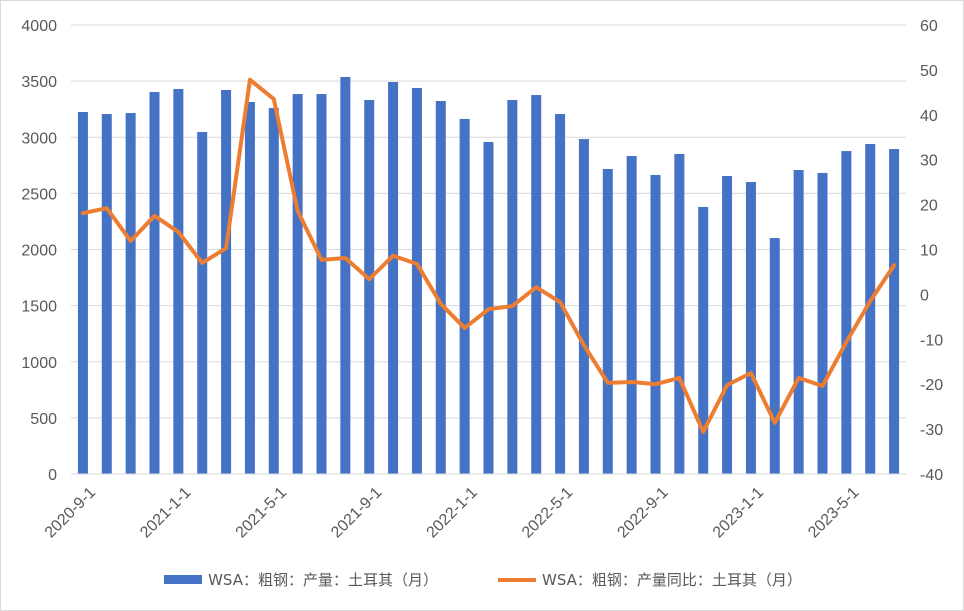 The image size is (964, 611). What do you see at coordinates (39, 363) in the screenshot?
I see `y-left-tick-label: 1000` at bounding box center [39, 363].